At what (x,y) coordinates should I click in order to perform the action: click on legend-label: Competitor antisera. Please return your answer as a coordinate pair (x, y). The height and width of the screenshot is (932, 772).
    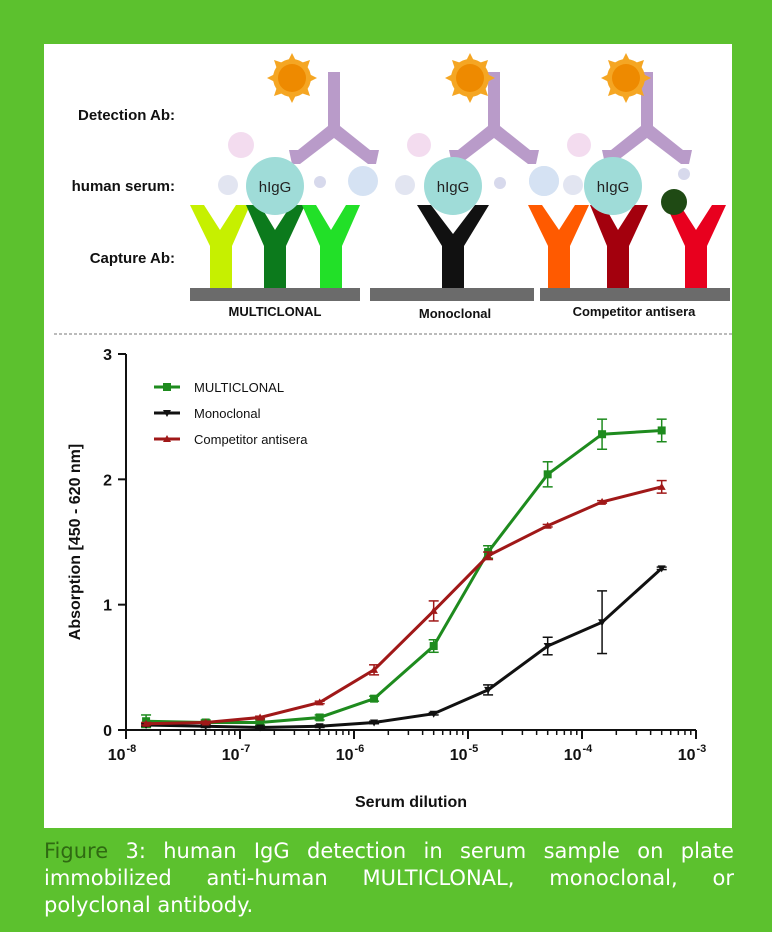
    Looking at the image, I should click on (251, 439).